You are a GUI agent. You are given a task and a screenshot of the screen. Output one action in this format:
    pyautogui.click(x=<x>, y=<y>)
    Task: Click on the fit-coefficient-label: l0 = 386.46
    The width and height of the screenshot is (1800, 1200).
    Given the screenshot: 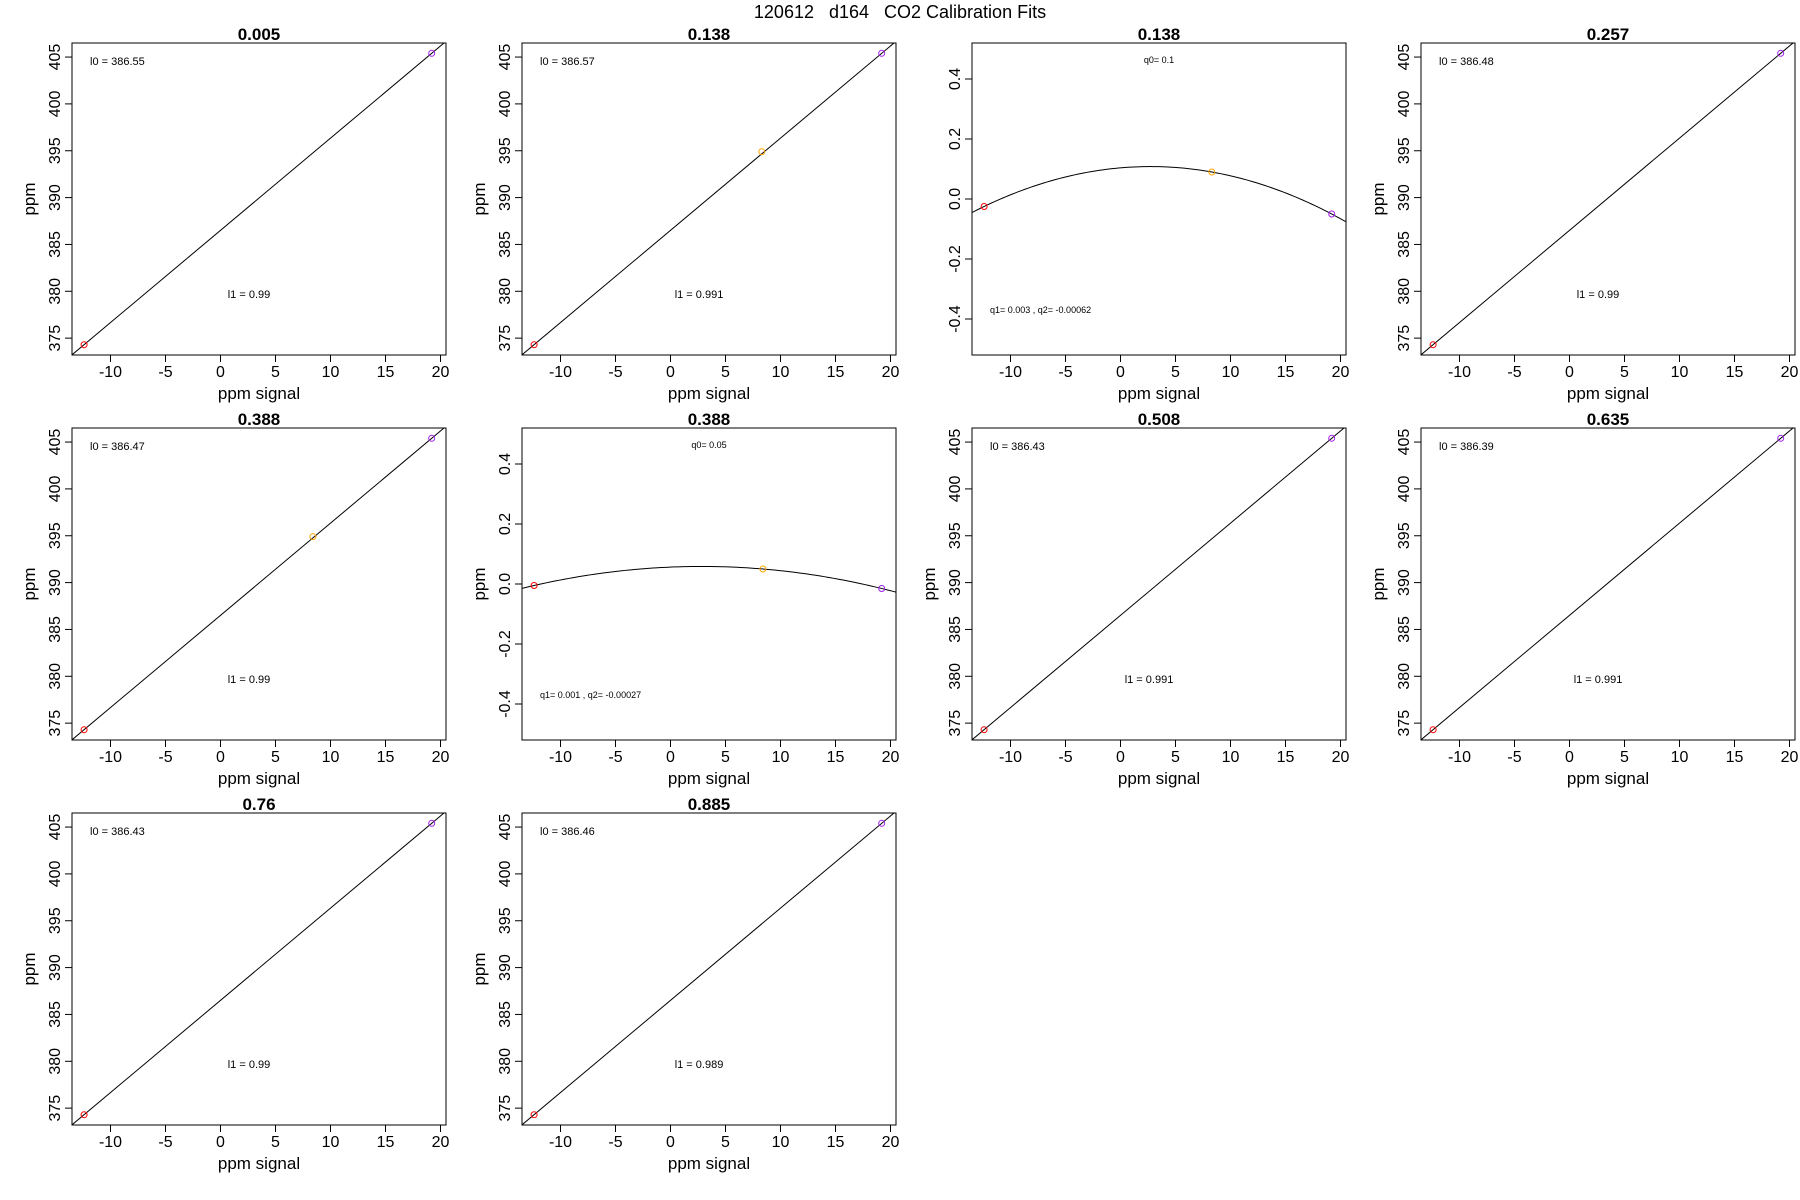 What is the action you would take?
    pyautogui.click(x=567, y=832)
    